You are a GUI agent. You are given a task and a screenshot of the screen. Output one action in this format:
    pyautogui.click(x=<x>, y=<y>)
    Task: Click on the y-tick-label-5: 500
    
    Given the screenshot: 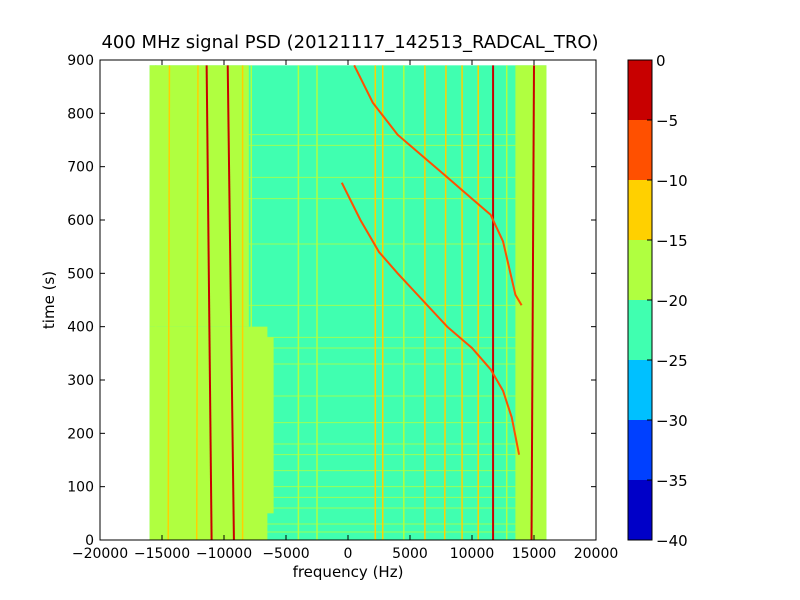 What is the action you would take?
    pyautogui.click(x=80, y=274)
    